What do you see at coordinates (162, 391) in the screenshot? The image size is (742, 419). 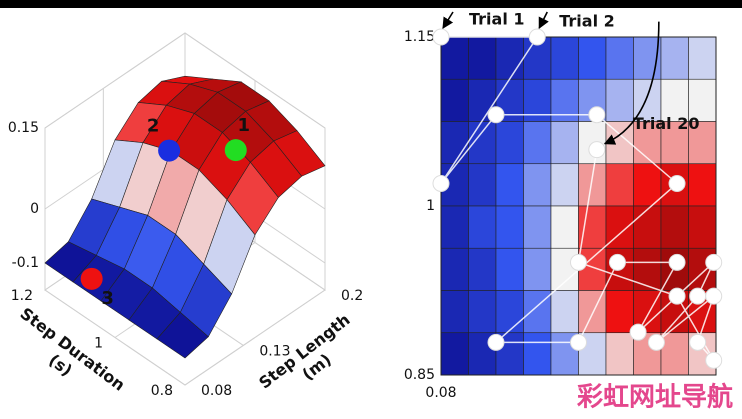 I see `y-tick-label: 0.8` at bounding box center [162, 391].